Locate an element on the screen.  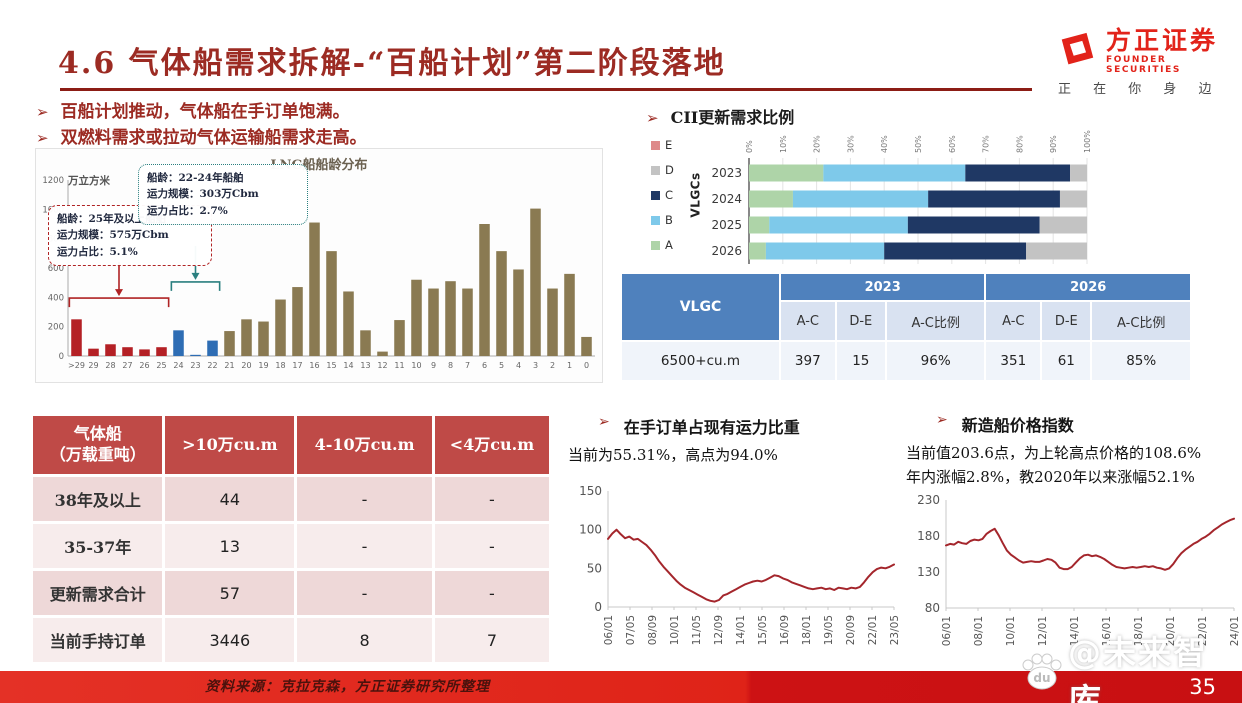
lng-age-chart-title: LNG船船龄分布 is located at coordinates (319, 165).